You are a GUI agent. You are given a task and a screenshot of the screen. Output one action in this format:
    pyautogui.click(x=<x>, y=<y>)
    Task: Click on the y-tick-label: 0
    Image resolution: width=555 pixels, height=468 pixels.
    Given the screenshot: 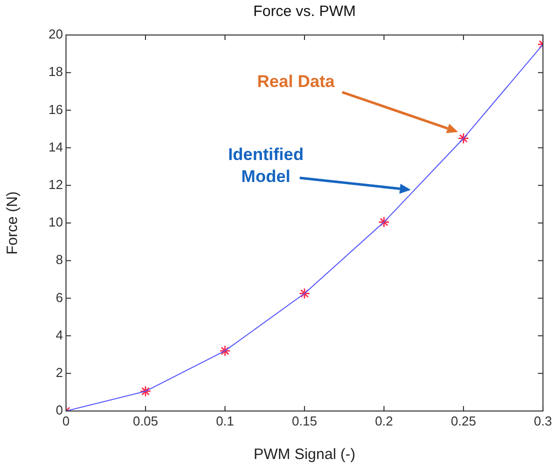 What is the action you would take?
    pyautogui.click(x=59, y=410)
    